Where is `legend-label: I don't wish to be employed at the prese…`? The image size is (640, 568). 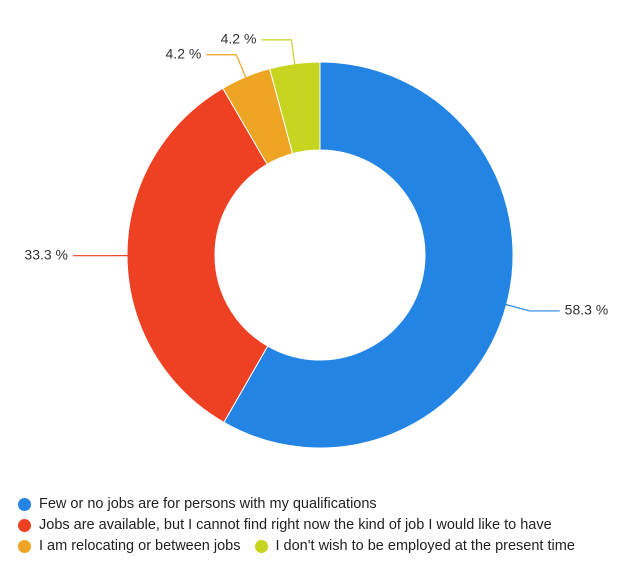
legend-label: I don't wish to be employed at the prese… is located at coordinates (425, 546).